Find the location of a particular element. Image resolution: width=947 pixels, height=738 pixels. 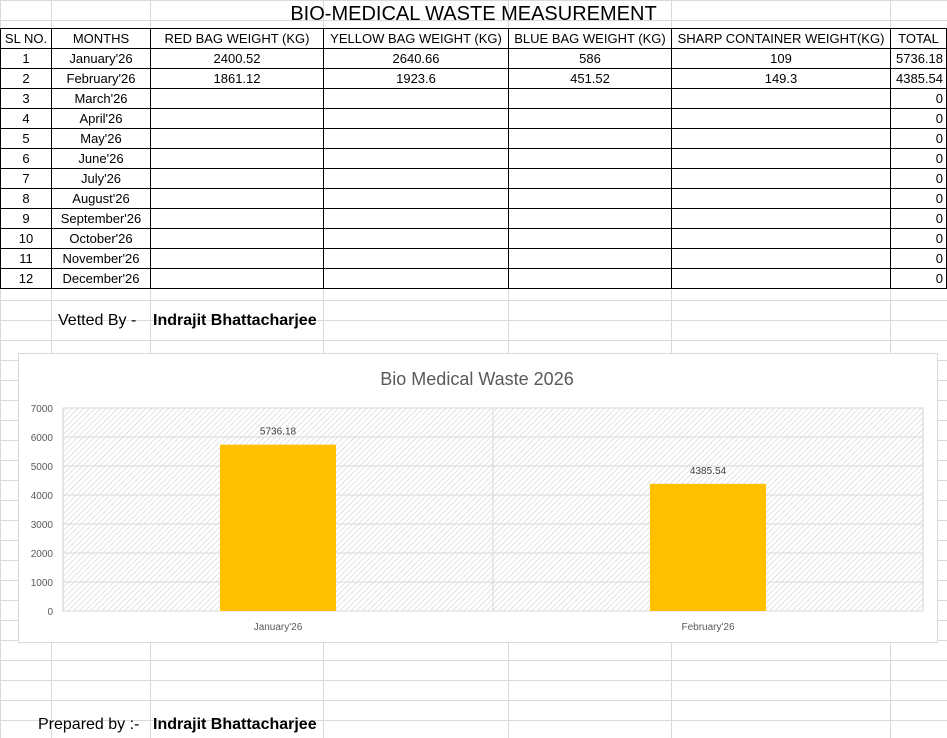

prepared-by-name: Indrajit Bhattacharjee is located at coordinates (235, 724).